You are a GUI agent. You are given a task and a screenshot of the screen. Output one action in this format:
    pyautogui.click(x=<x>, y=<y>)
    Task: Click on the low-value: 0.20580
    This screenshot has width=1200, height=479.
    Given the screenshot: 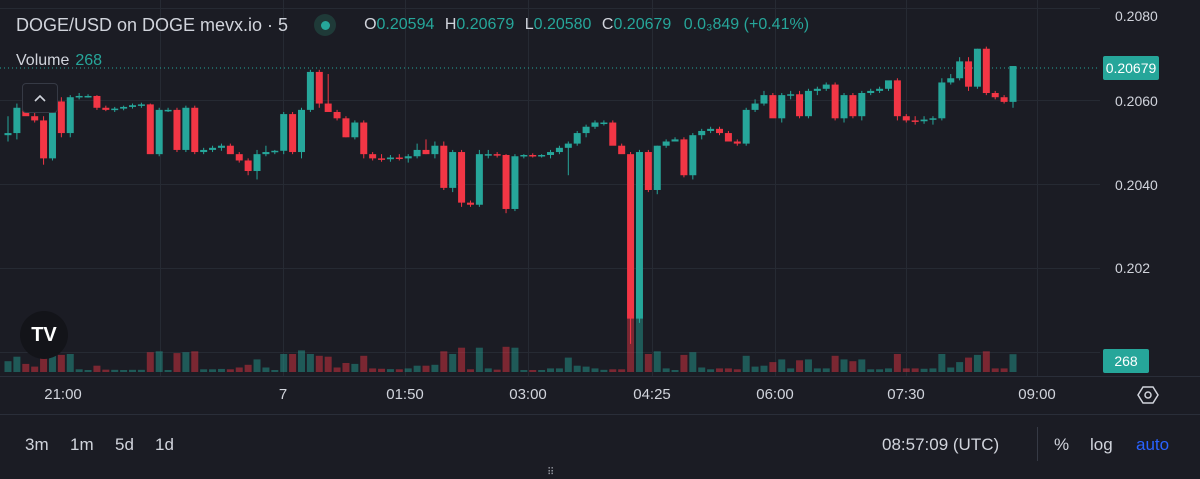 What is the action you would take?
    pyautogui.click(x=562, y=24)
    